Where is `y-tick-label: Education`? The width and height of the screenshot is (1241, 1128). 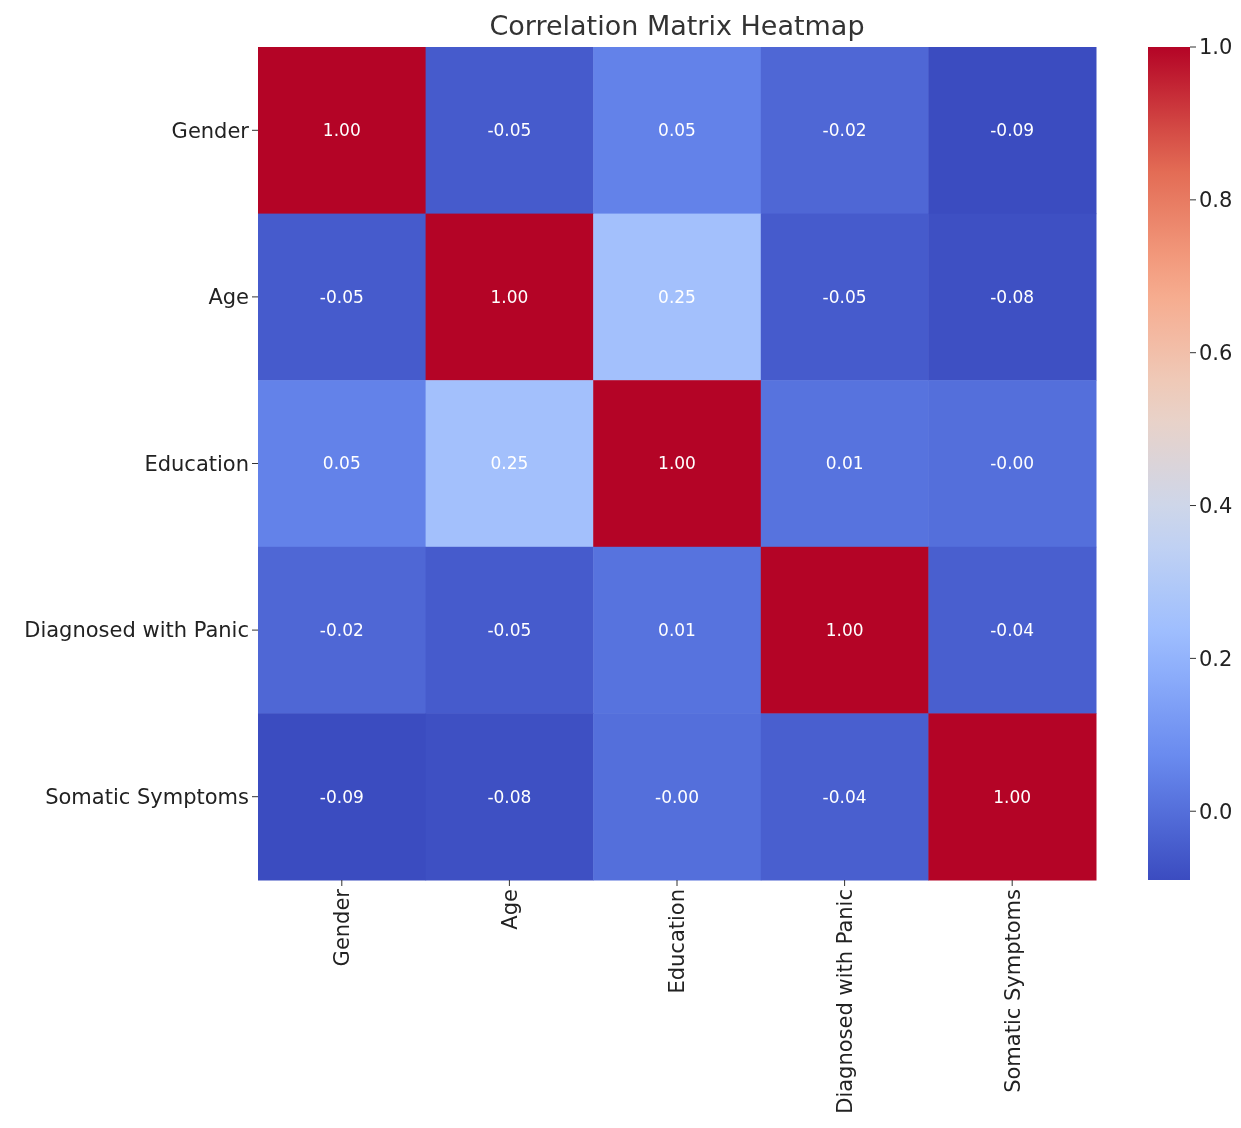
y-tick-label: Education is located at coordinates (196, 463).